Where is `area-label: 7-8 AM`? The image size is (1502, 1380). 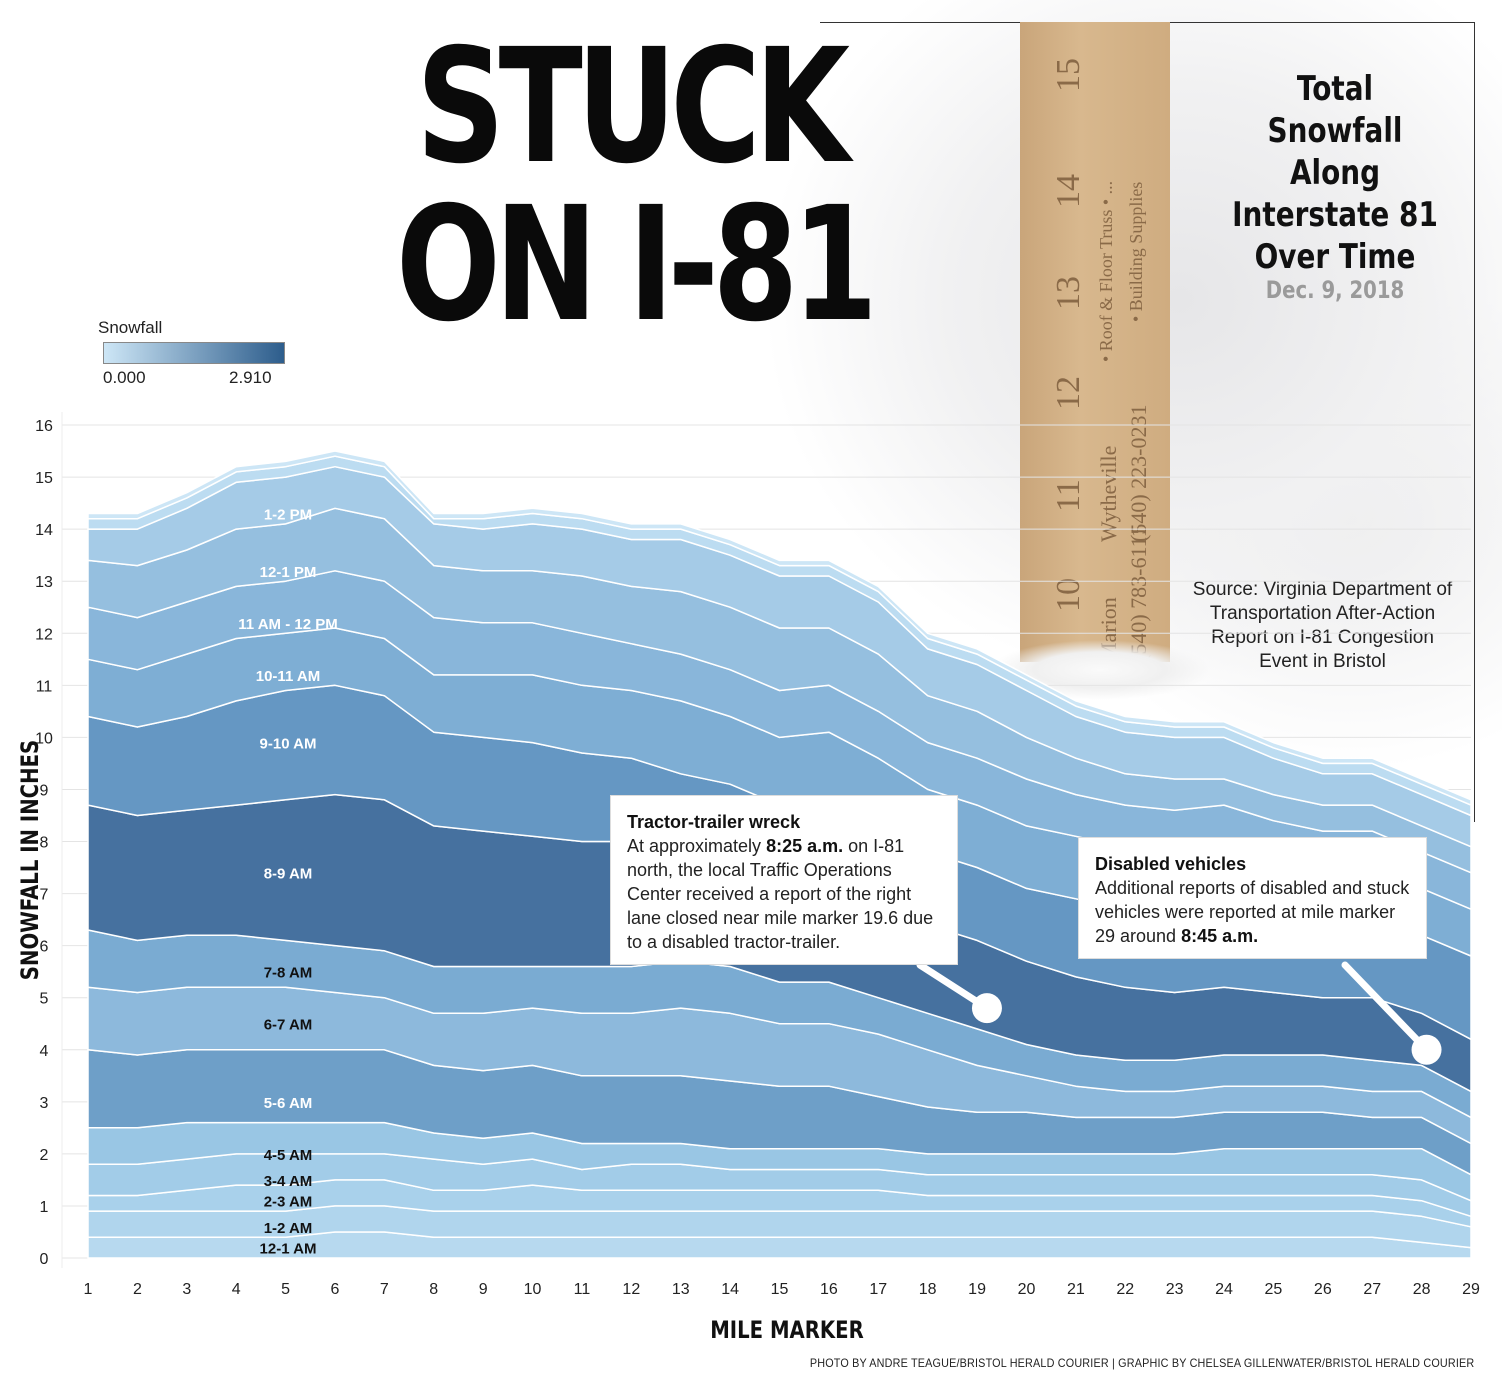 area-label: 7-8 AM is located at coordinates (288, 973).